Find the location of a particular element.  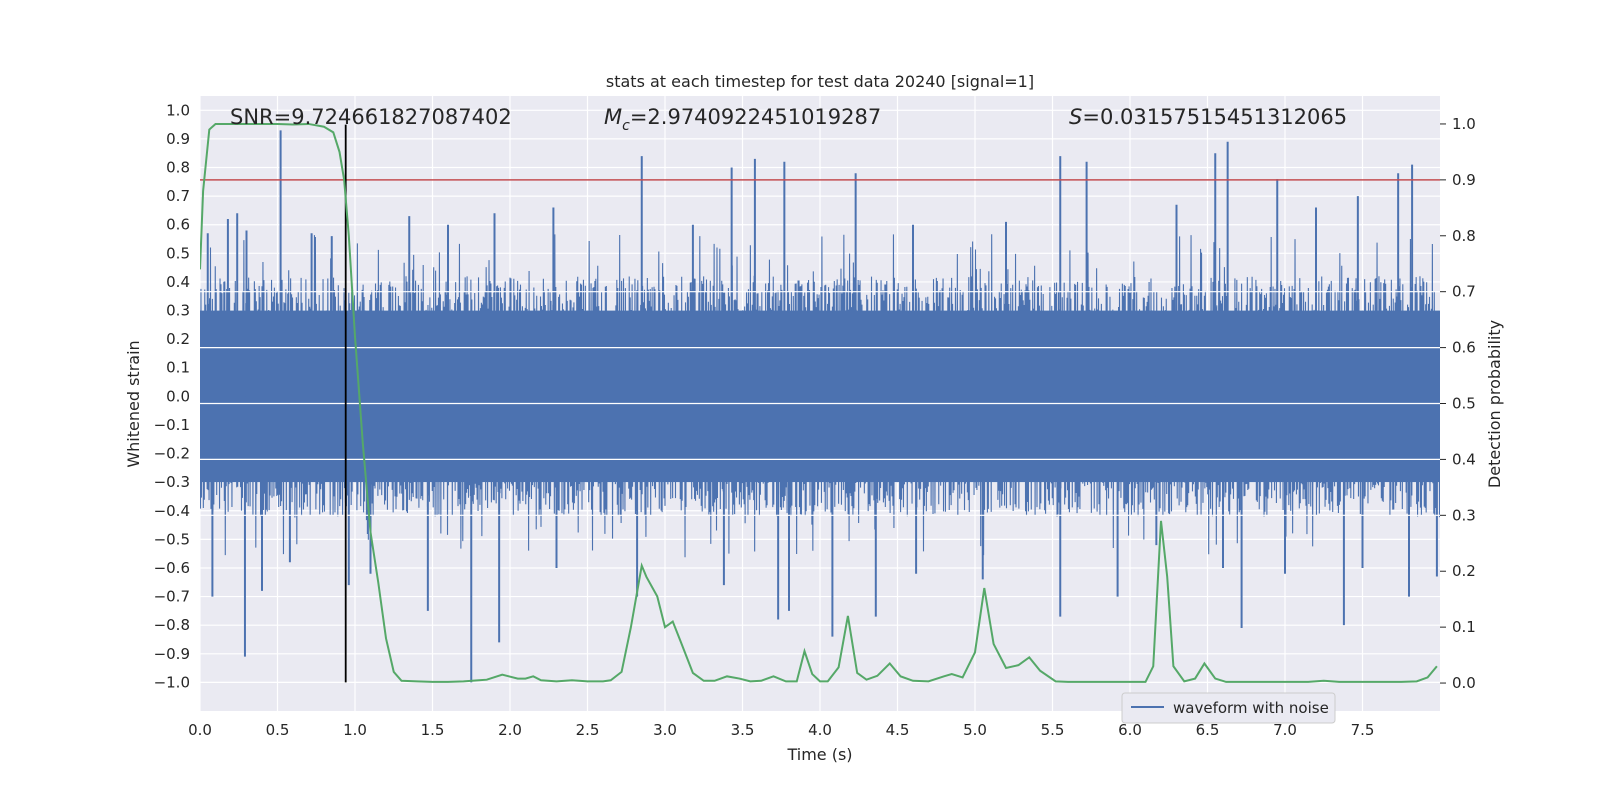

y-tick-label: −0.7 is located at coordinates (172, 597).